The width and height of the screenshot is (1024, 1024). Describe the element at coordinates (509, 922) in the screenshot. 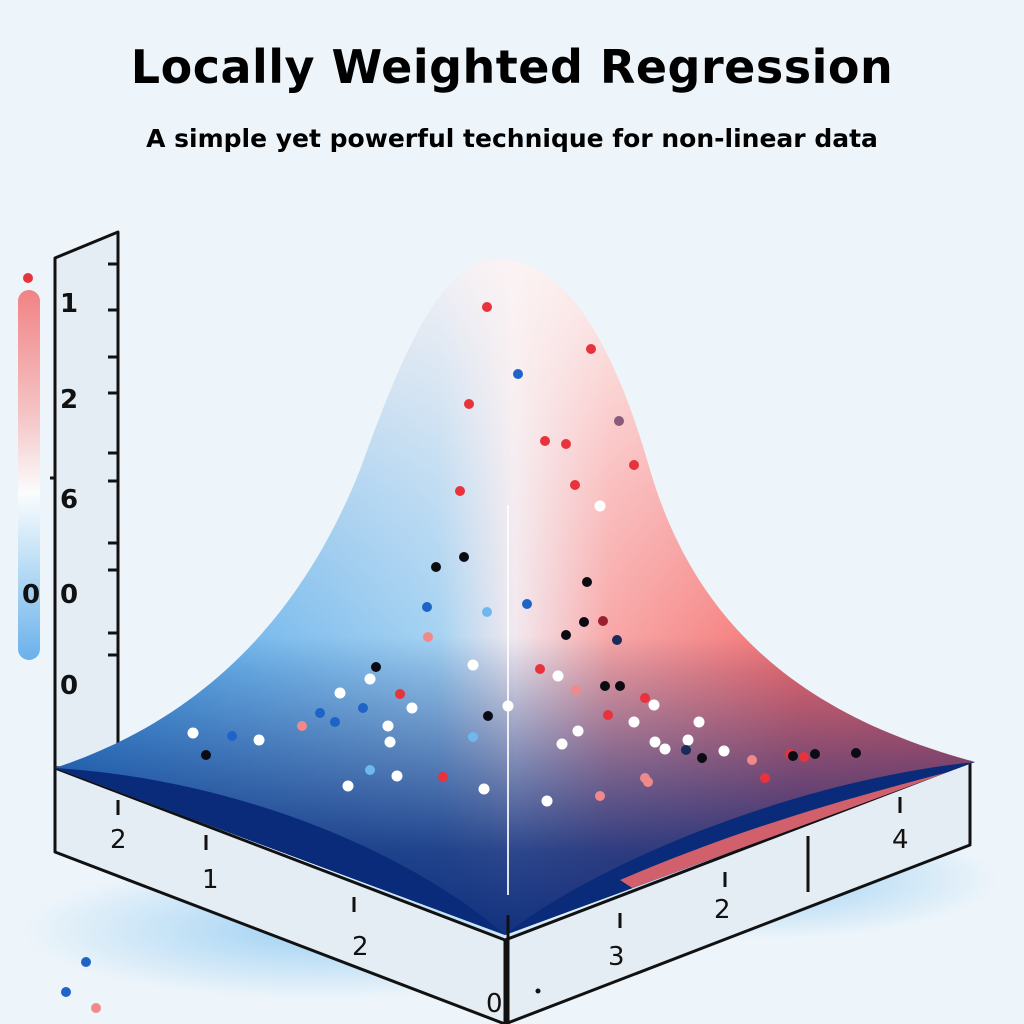

I see `floor-axis-labels: 2 1 2 0 3 2 4` at that location.